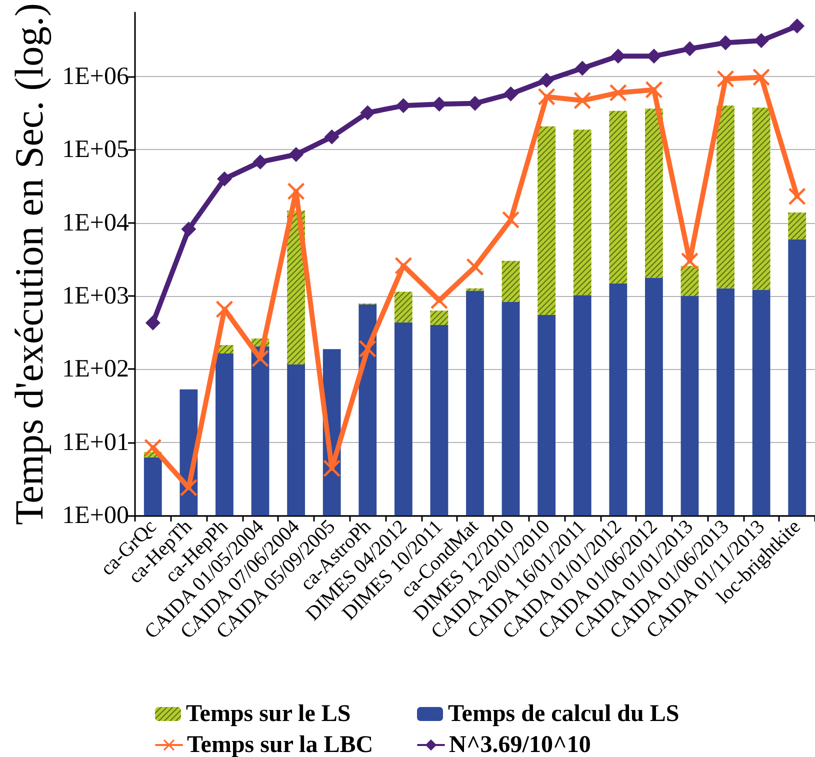 The width and height of the screenshot is (815, 757). Describe the element at coordinates (520, 744) in the screenshot. I see `legend-label: N^3.69/10^10` at that location.